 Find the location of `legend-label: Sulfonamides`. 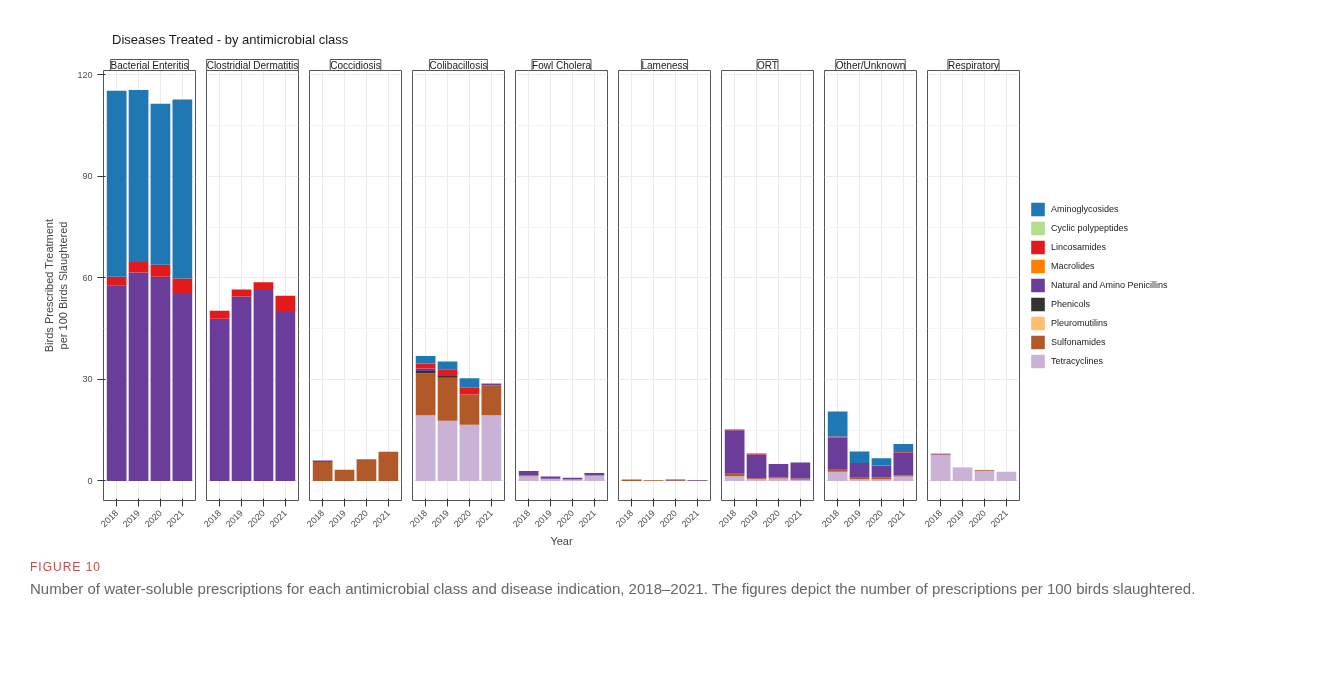

legend-label: Sulfonamides is located at coordinates (1078, 341).